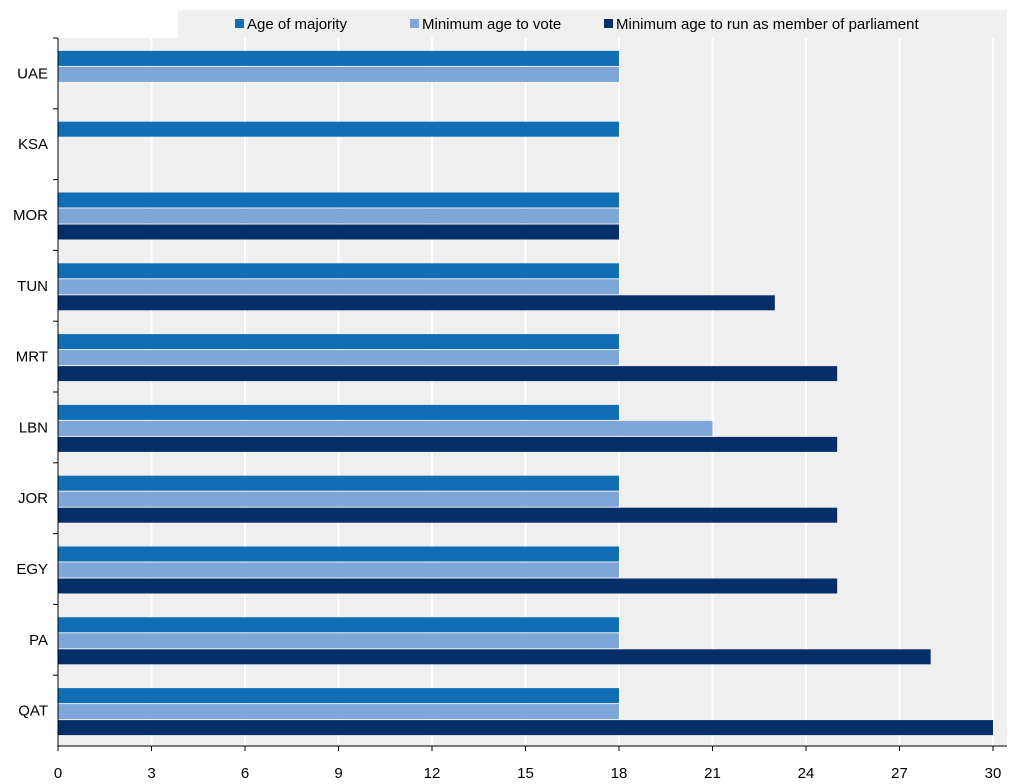  I want to click on x-tick-label: 15, so click(525, 773).